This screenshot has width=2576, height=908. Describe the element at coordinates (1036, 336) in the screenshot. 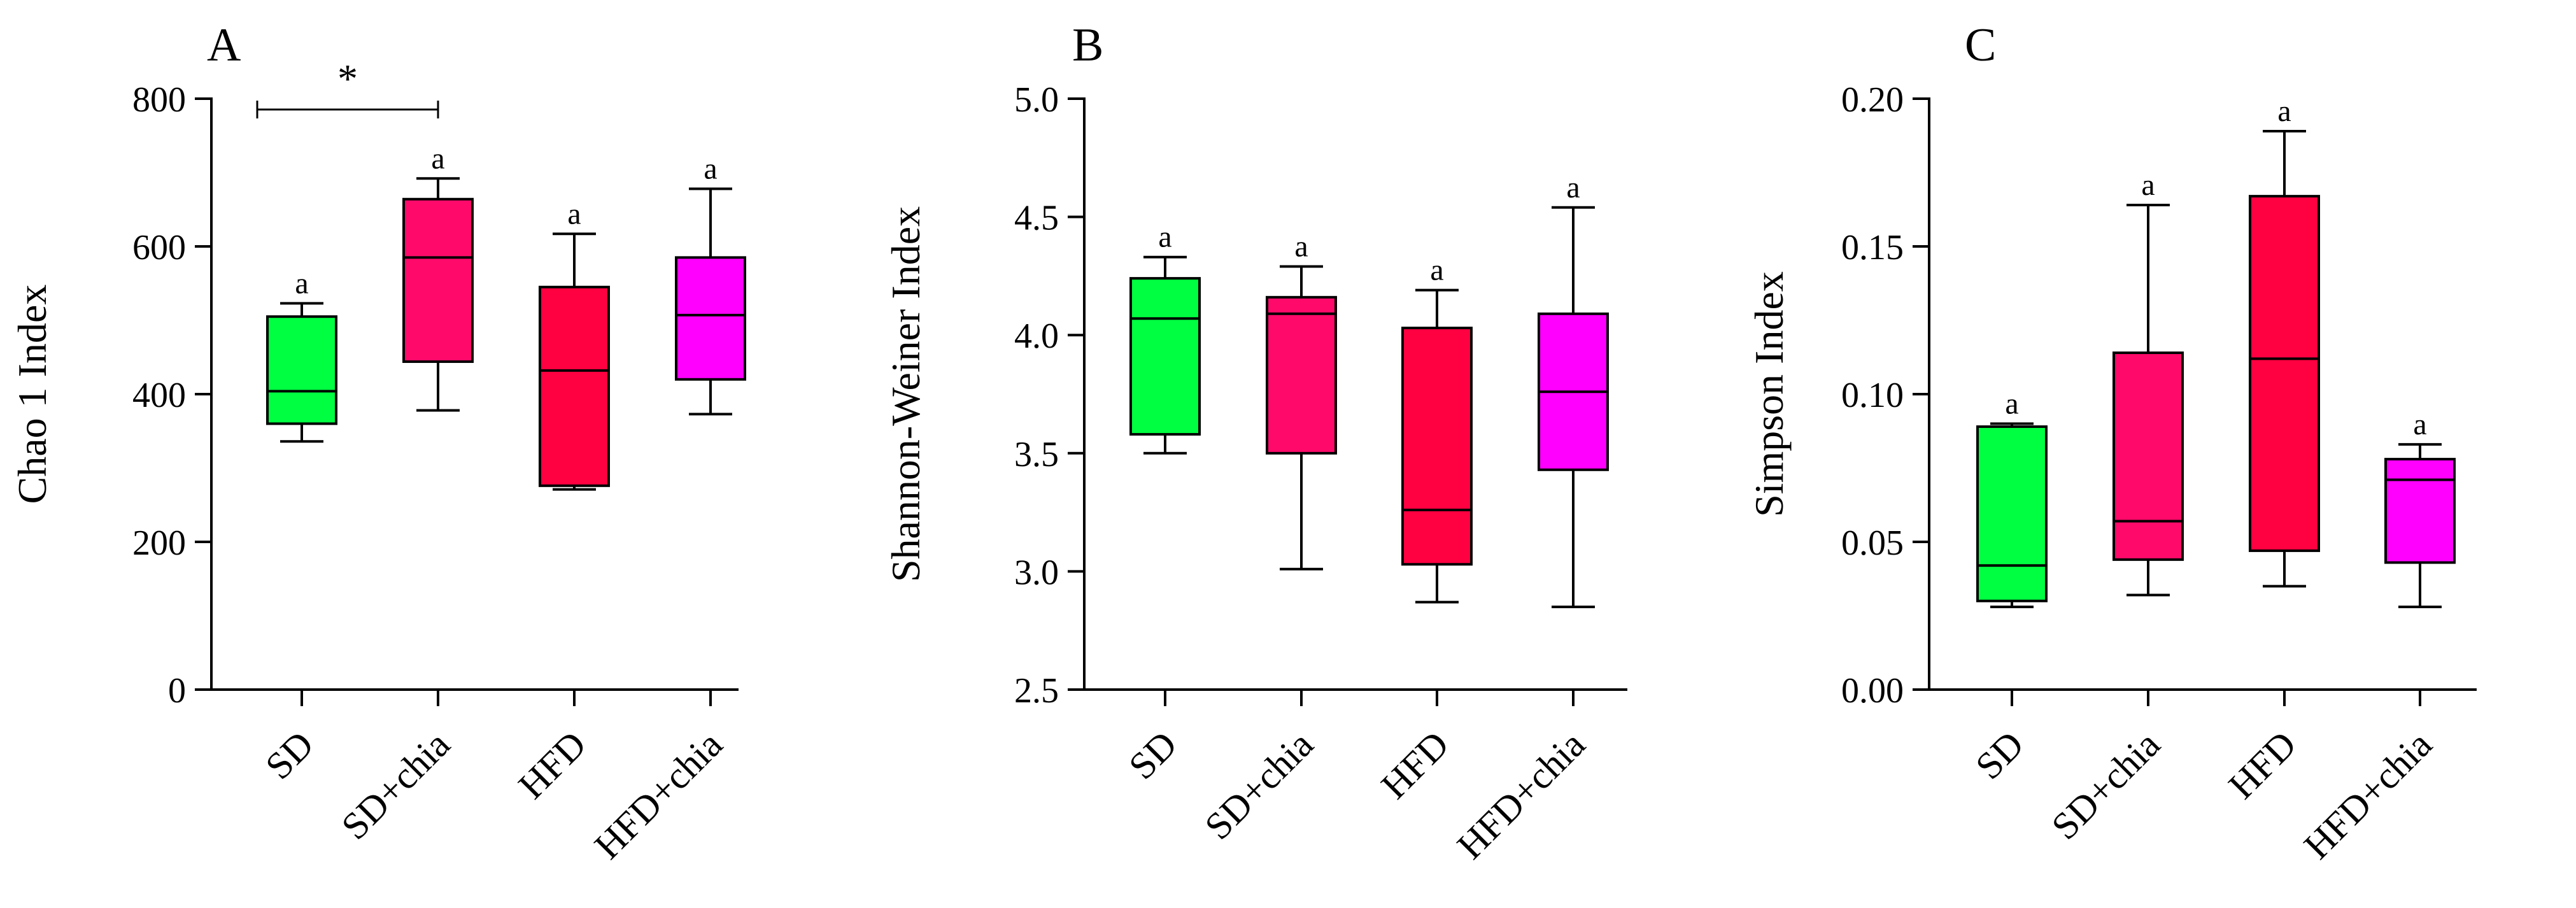

I see `y-tick-label: 4.0` at that location.